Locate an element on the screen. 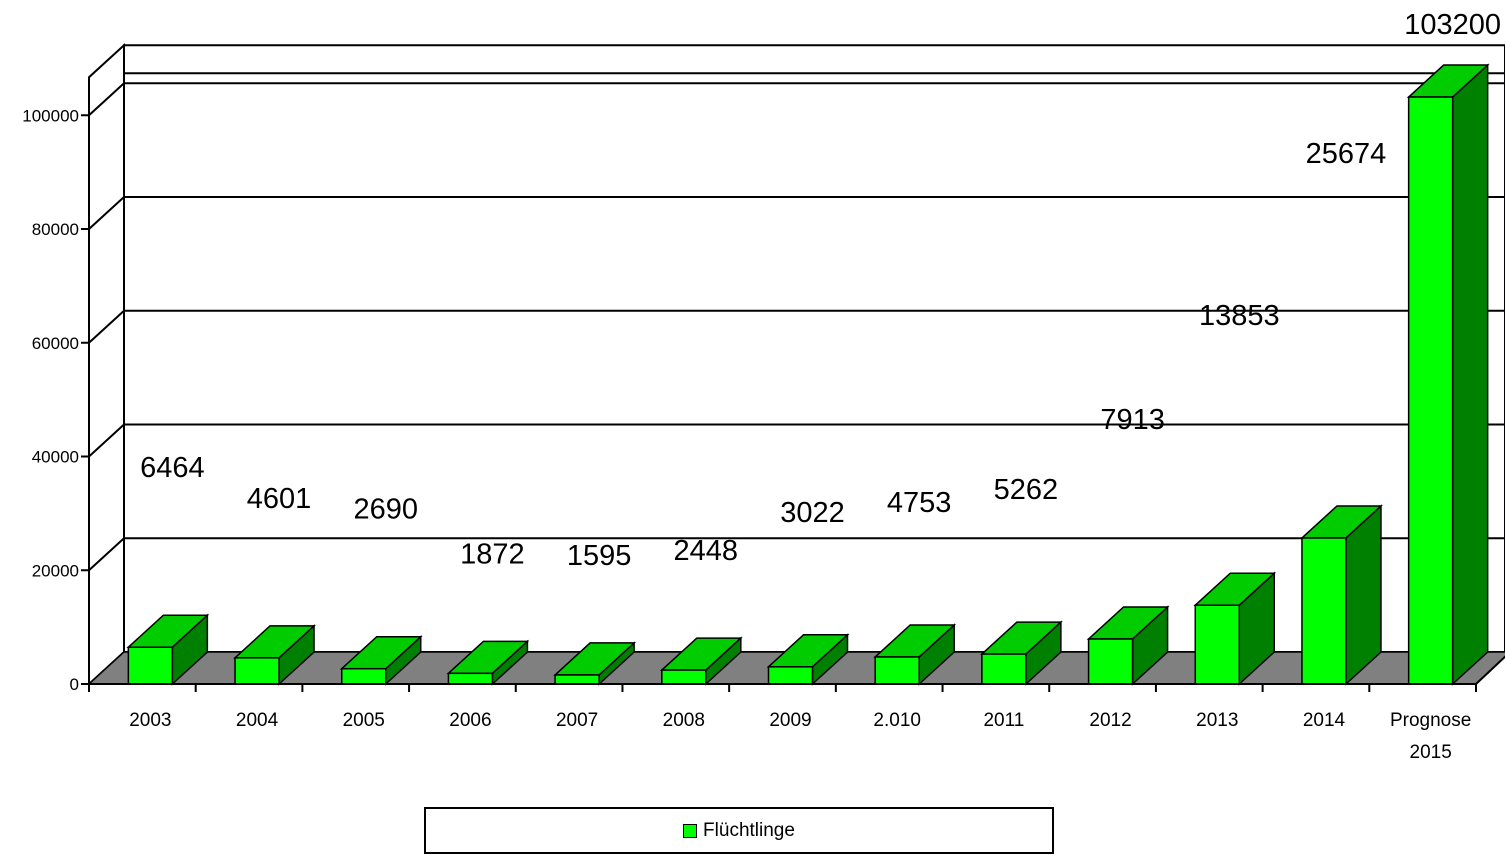 This screenshot has width=1505, height=856. x-tick-label: 2014 is located at coordinates (1324, 720).